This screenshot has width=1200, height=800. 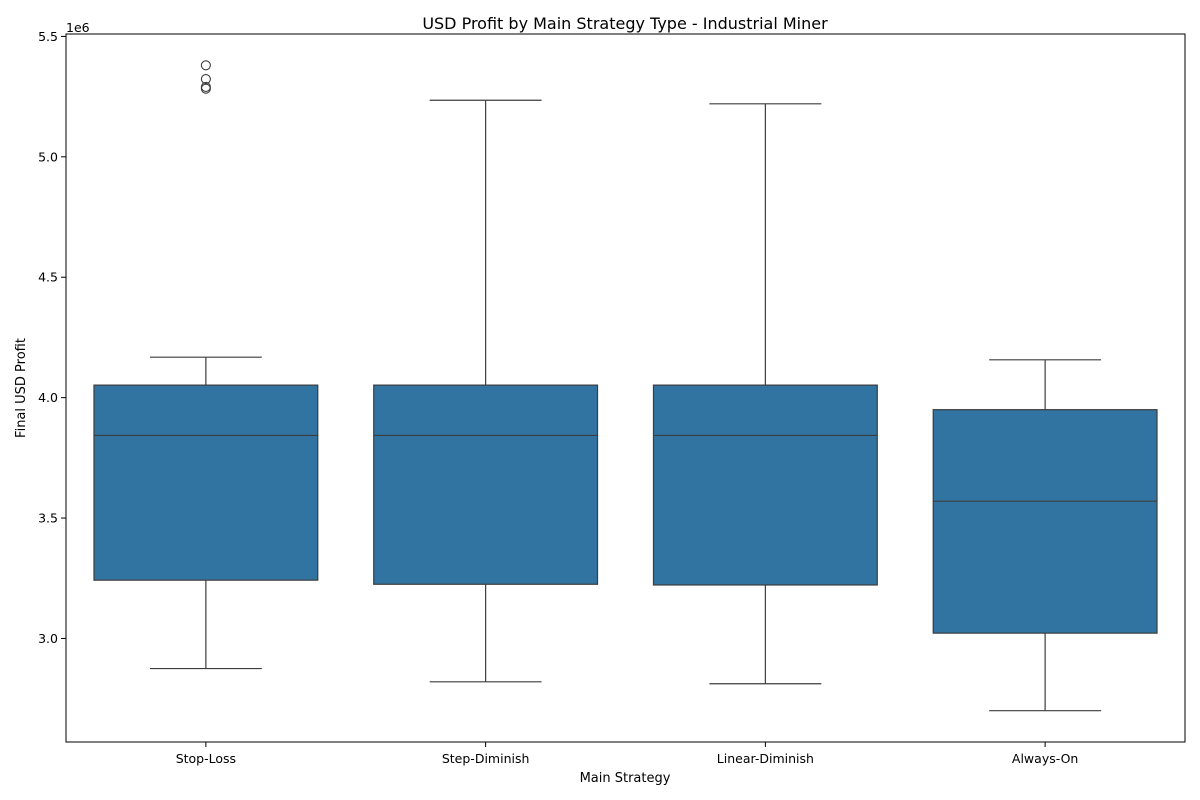 I want to click on y-offset-label: 1e6, so click(x=78, y=27).